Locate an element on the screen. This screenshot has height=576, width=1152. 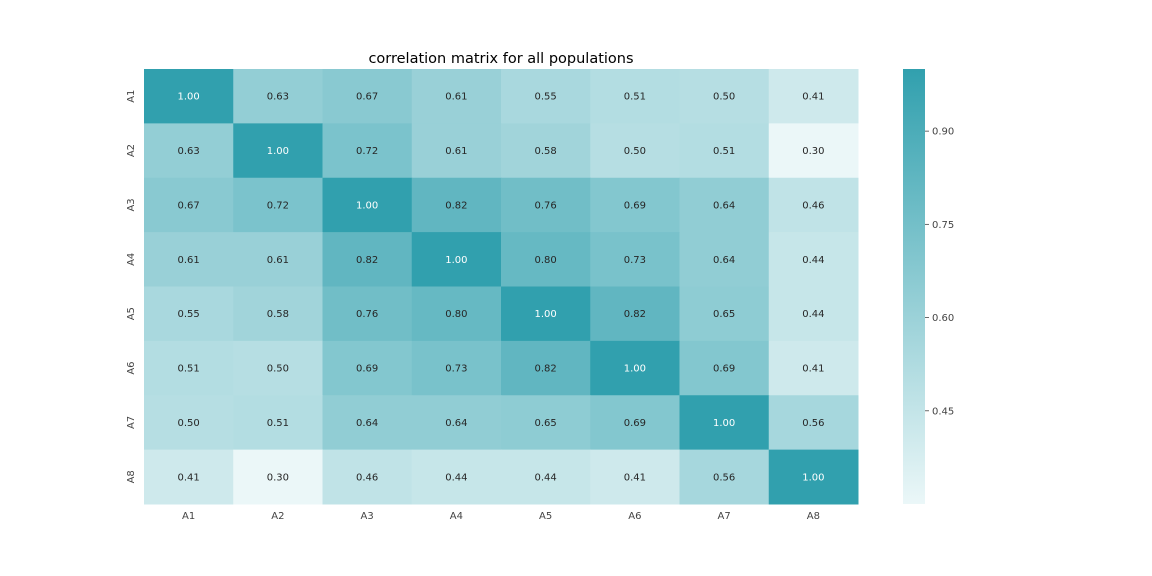
chart-title: correlation matrix for all populations is located at coordinates (500, 59).